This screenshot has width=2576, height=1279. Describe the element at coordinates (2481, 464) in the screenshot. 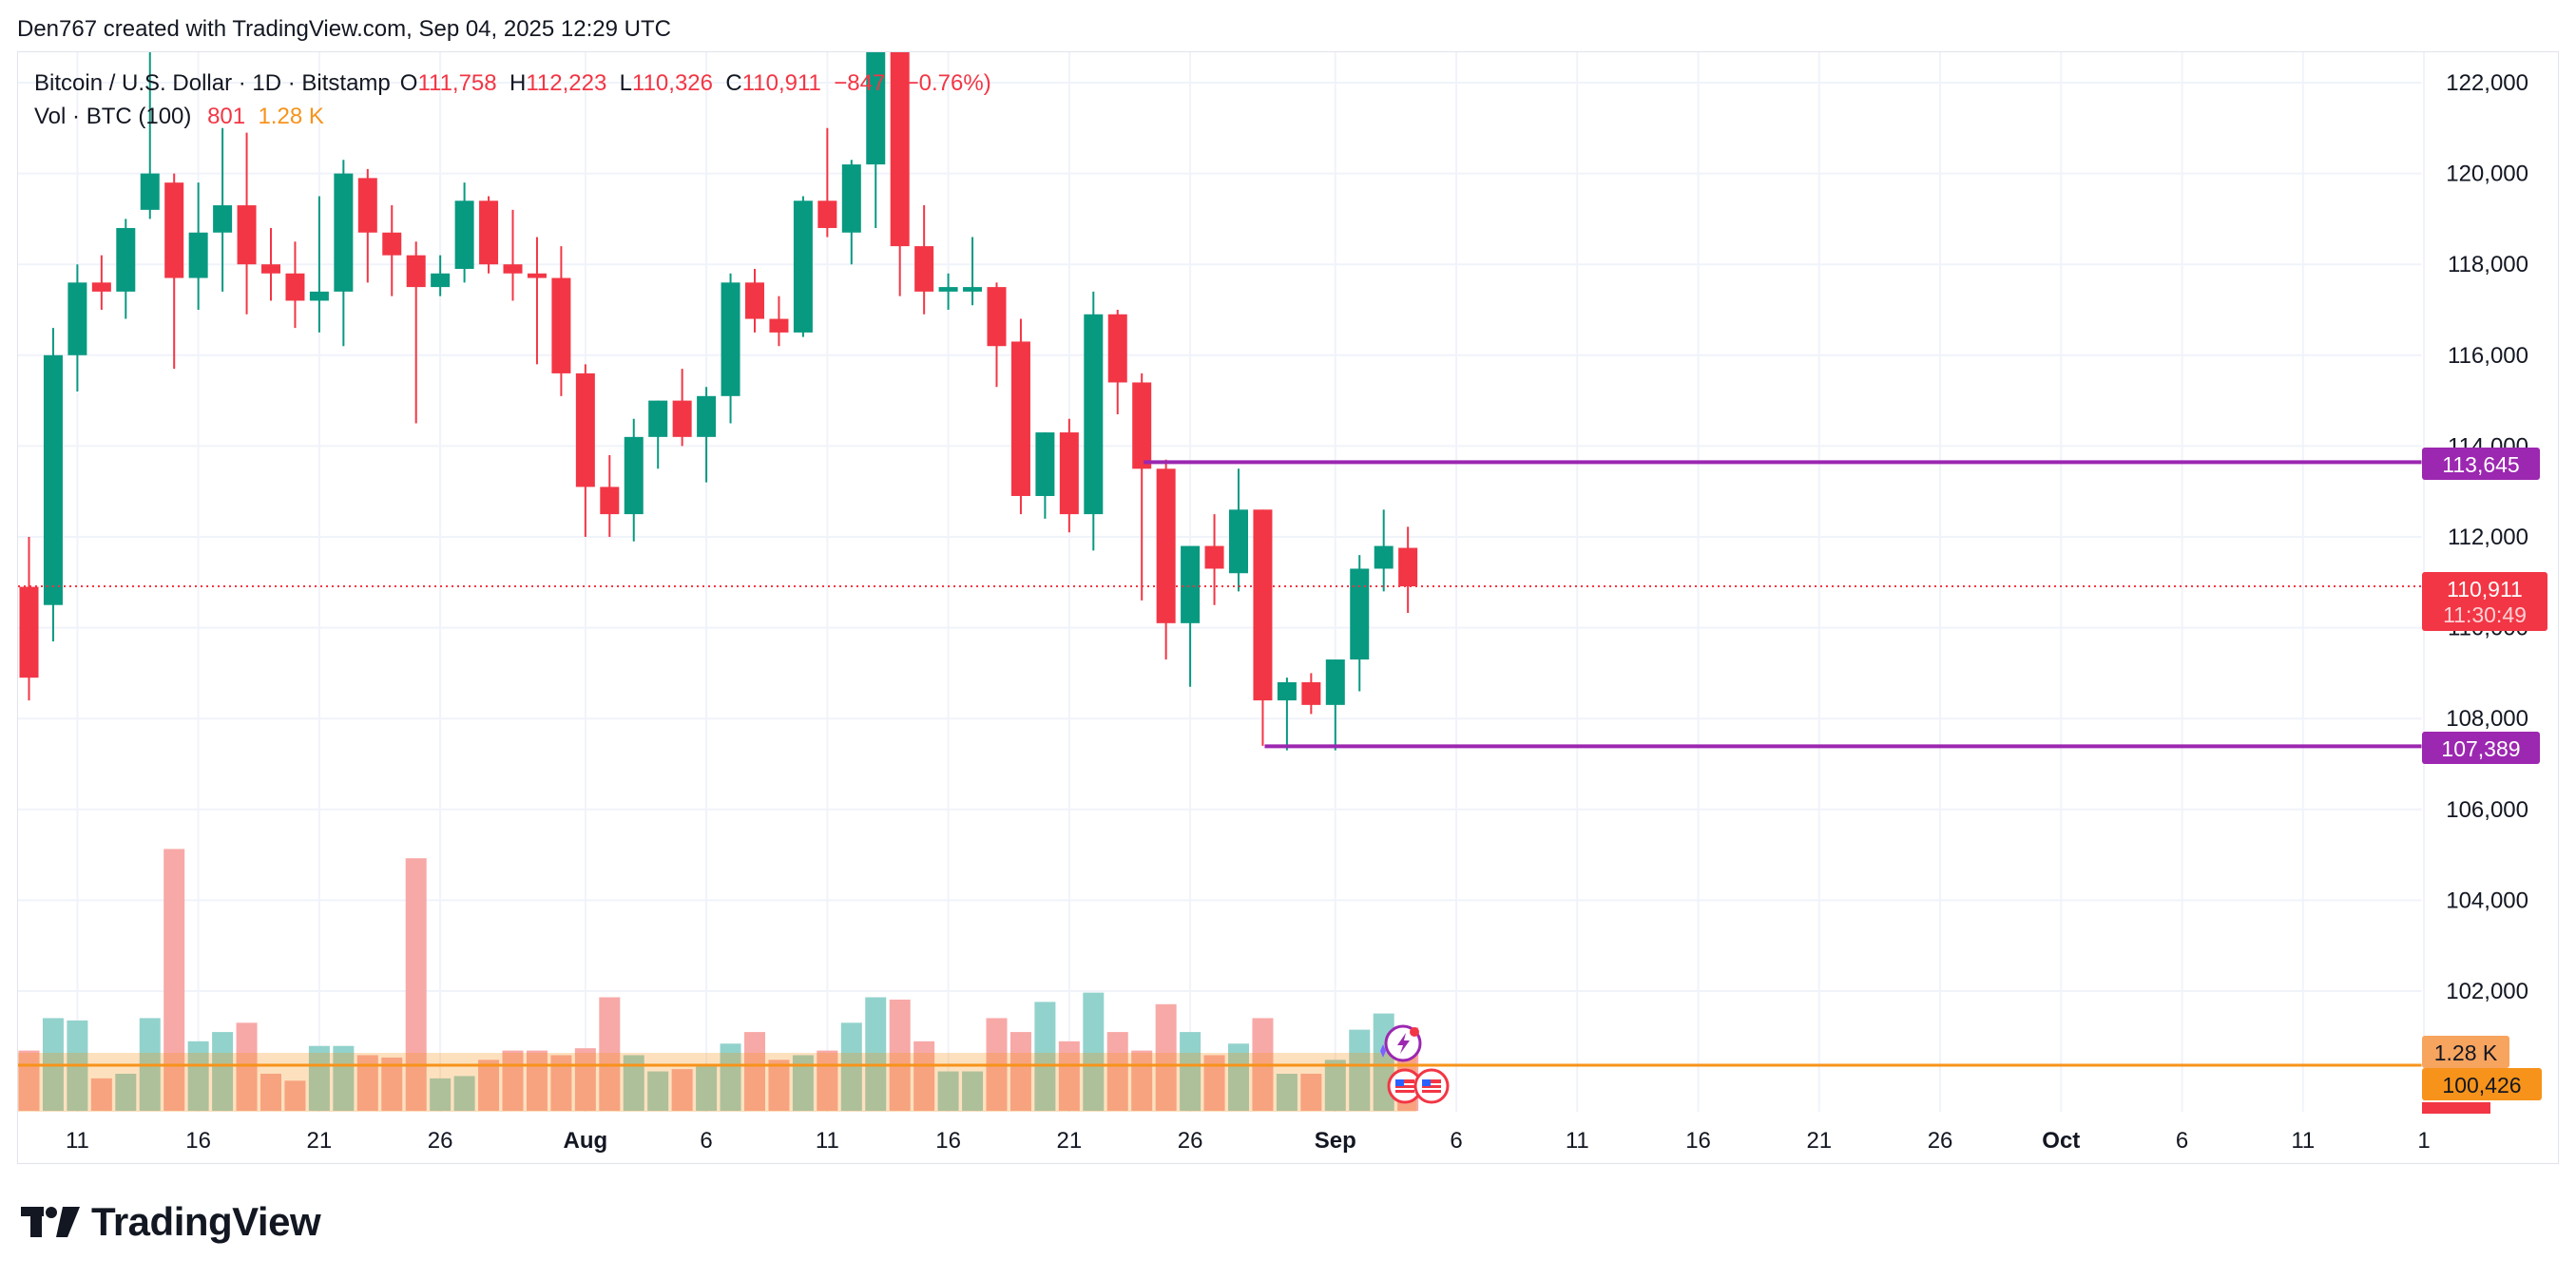

I see `level-label-upper-text: 113,645` at that location.